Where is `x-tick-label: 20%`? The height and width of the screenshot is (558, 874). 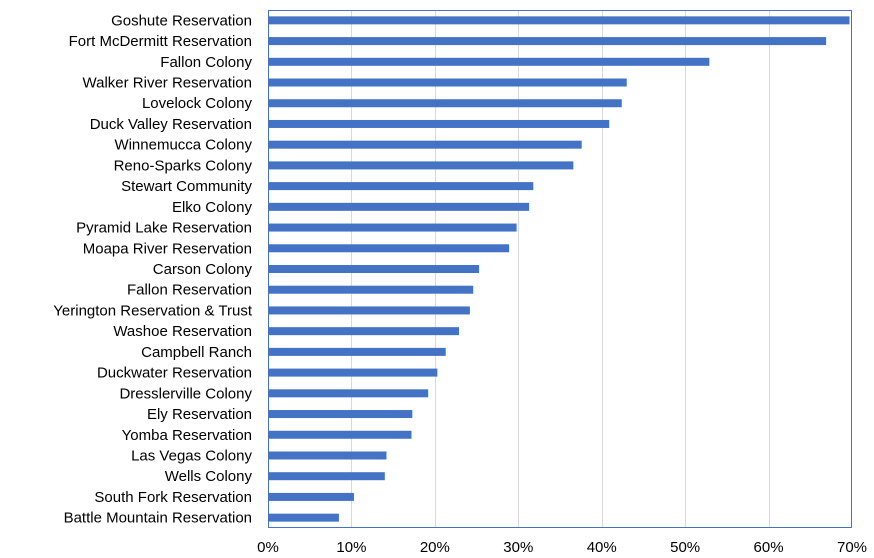 x-tick-label: 20% is located at coordinates (435, 547).